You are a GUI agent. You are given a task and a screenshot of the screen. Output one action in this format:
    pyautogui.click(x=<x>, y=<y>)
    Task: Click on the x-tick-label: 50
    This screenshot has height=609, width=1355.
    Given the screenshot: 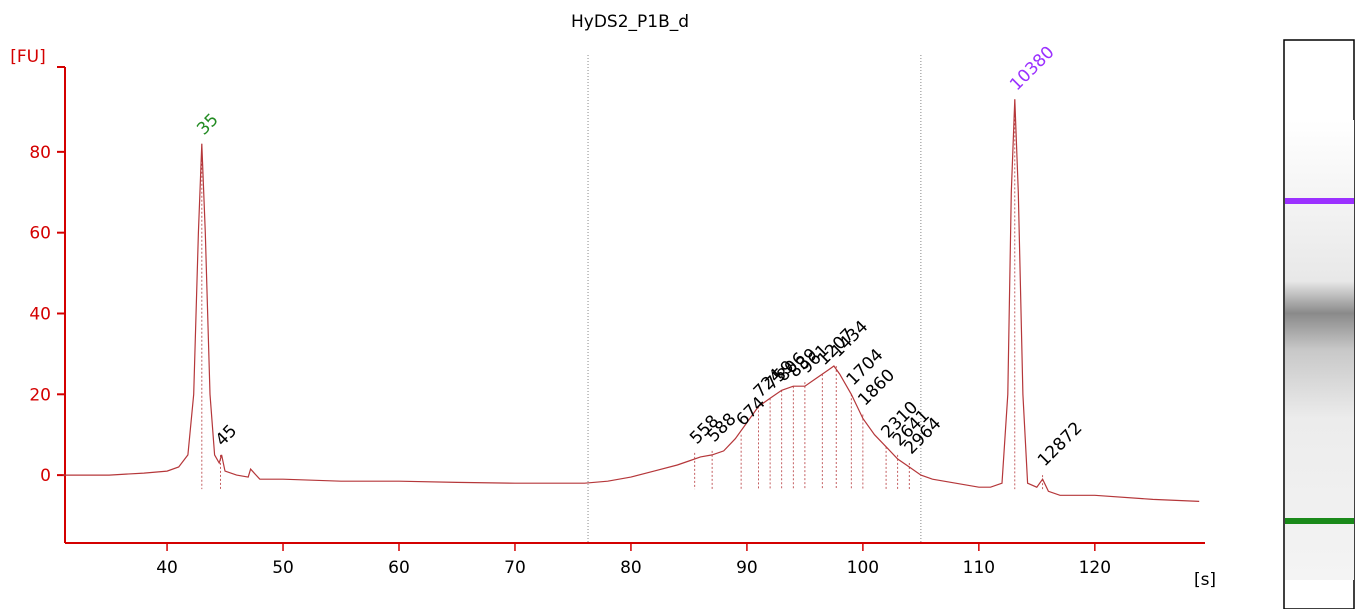 What is the action you would take?
    pyautogui.click(x=283, y=568)
    